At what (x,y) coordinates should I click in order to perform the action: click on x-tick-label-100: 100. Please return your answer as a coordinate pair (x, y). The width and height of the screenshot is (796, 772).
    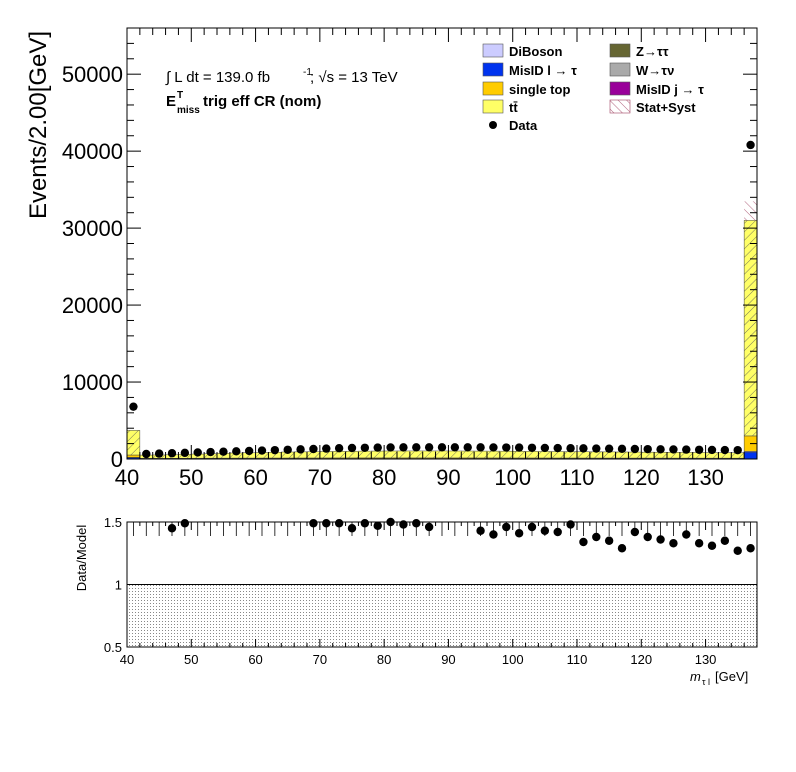
    Looking at the image, I should click on (512, 477).